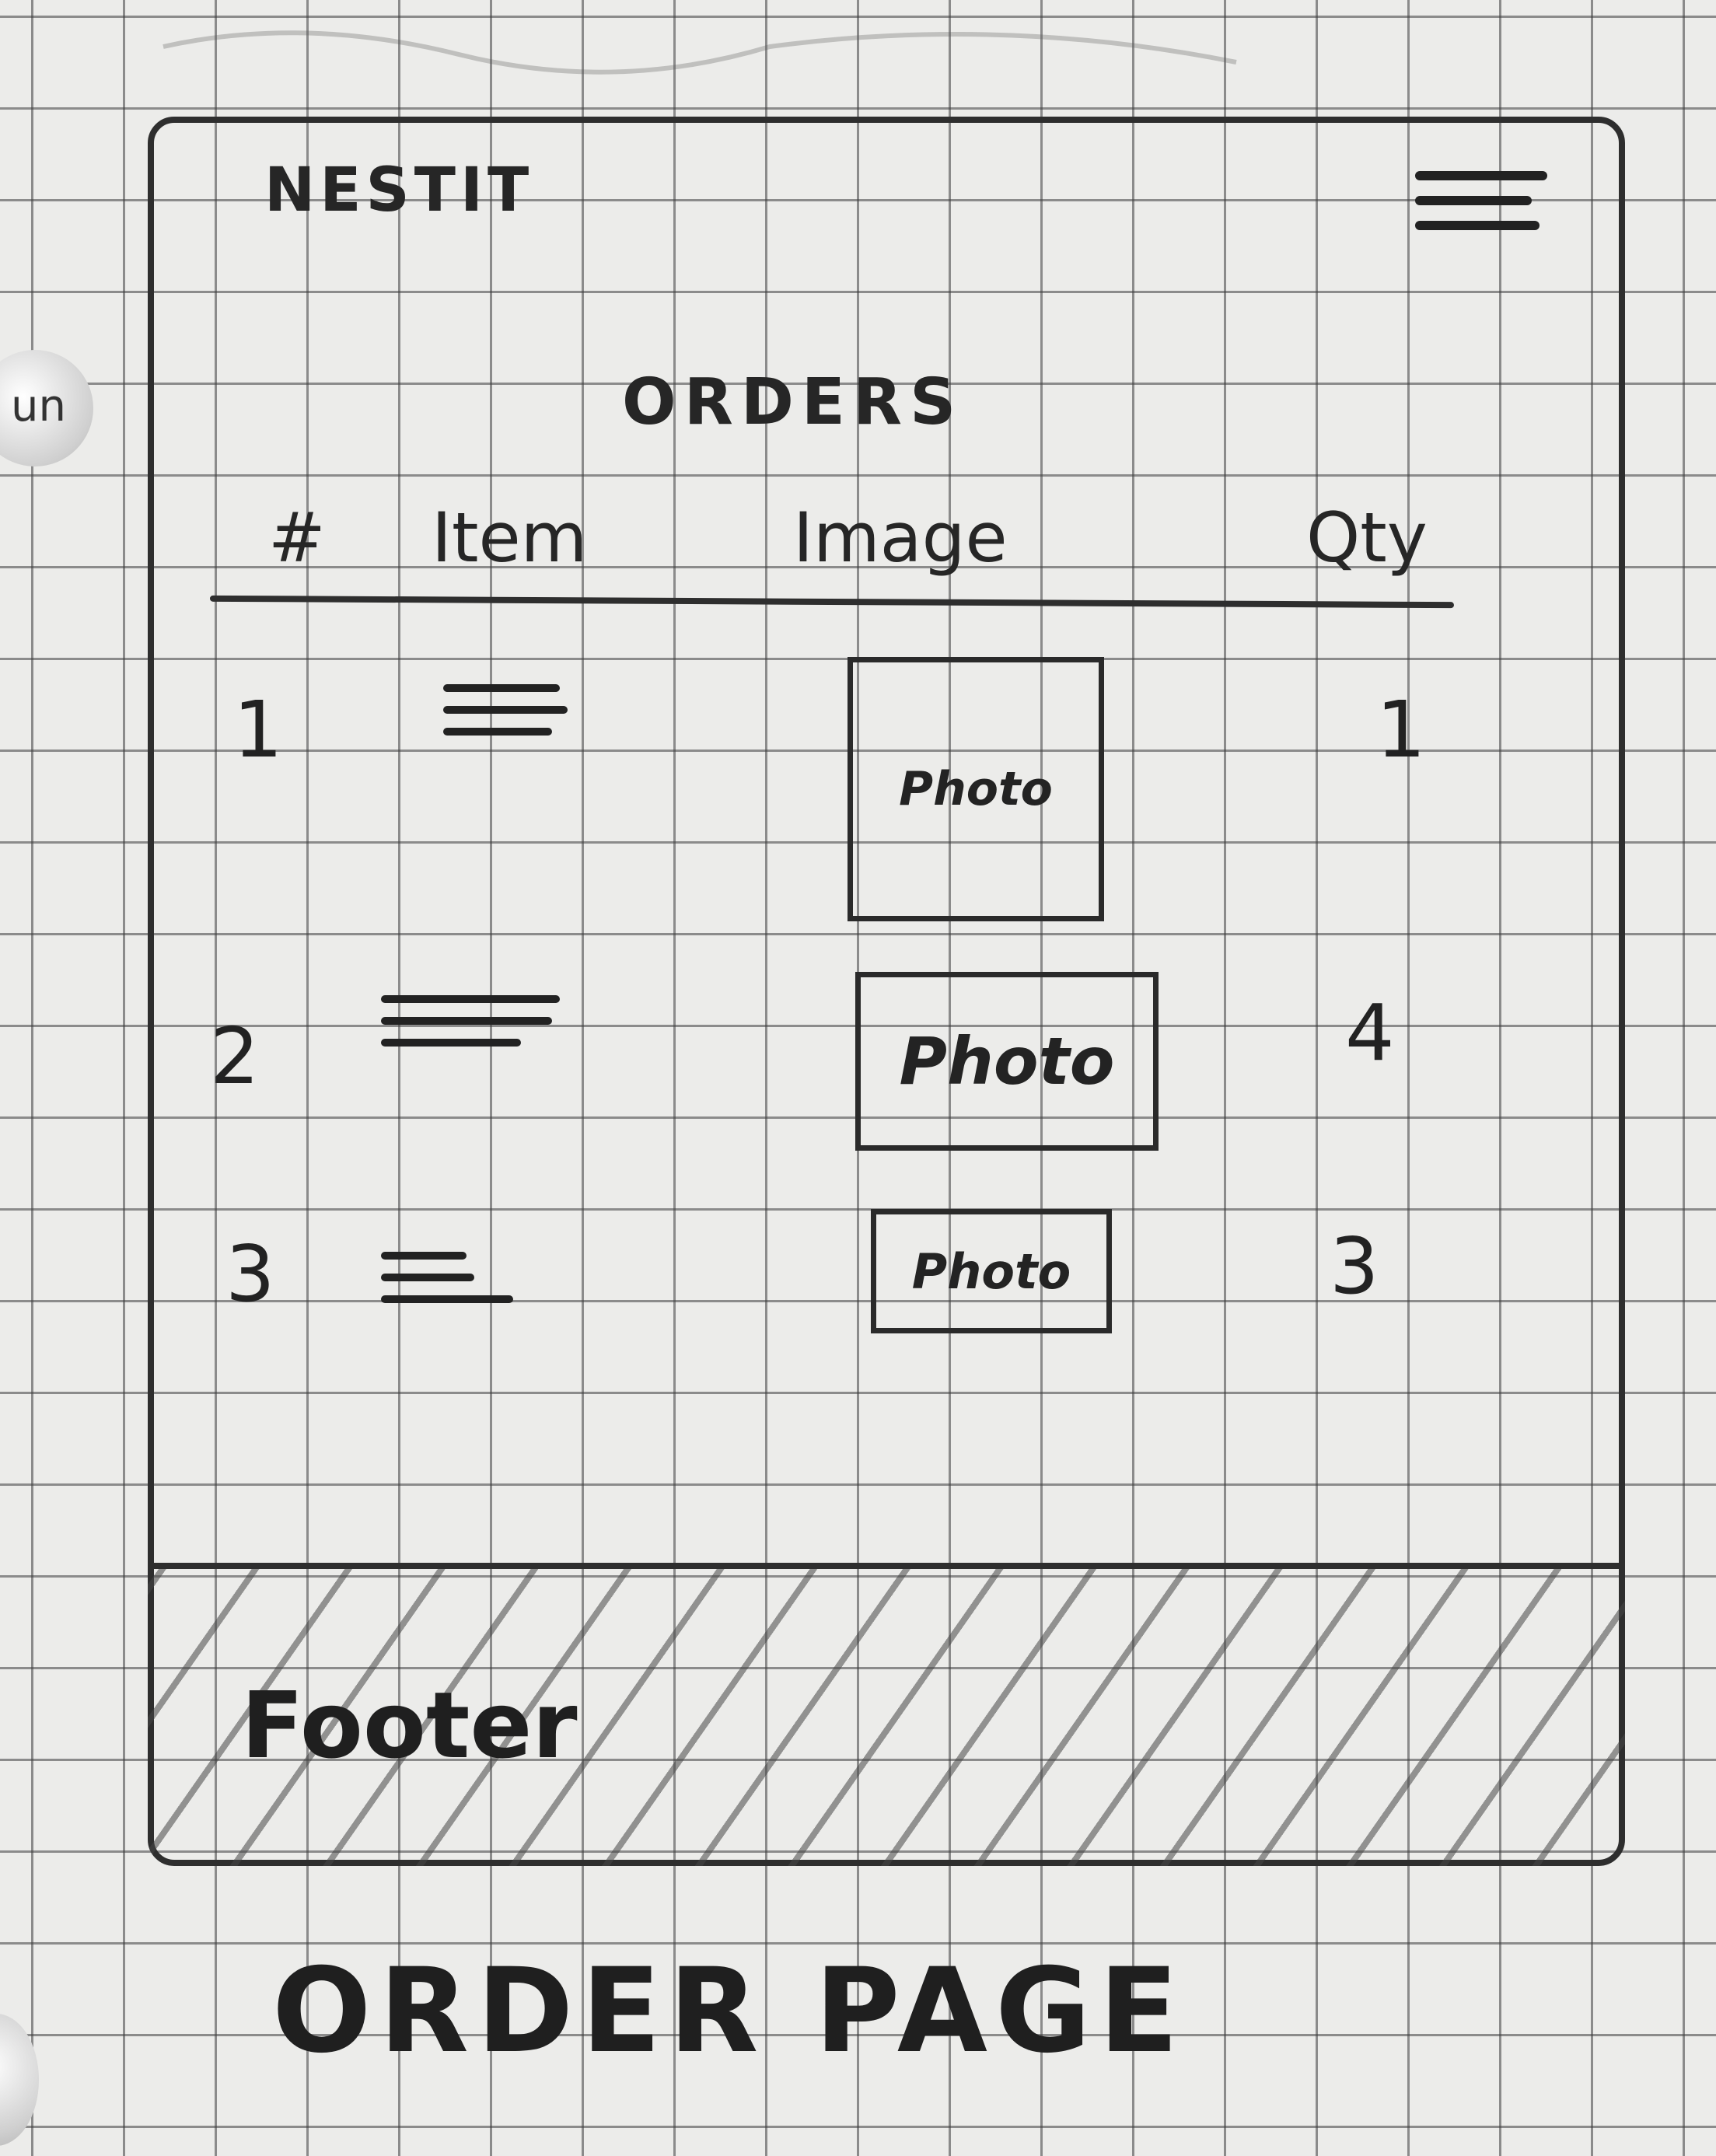 The width and height of the screenshot is (1716, 2156). What do you see at coordinates (250, 1273) in the screenshot?
I see `row-3-number: 3` at bounding box center [250, 1273].